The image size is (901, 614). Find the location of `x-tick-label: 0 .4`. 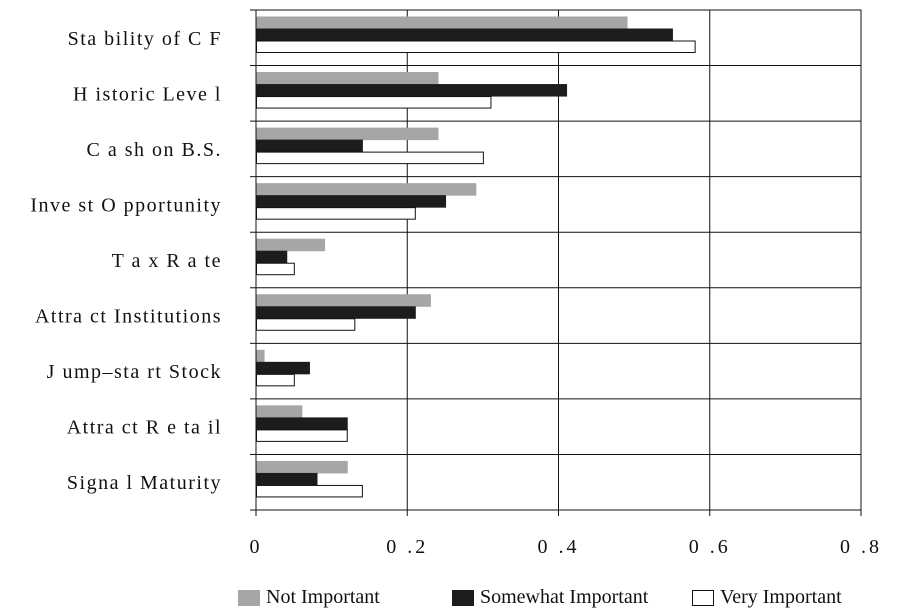

x-tick-label: 0 .4 is located at coordinates (559, 547).